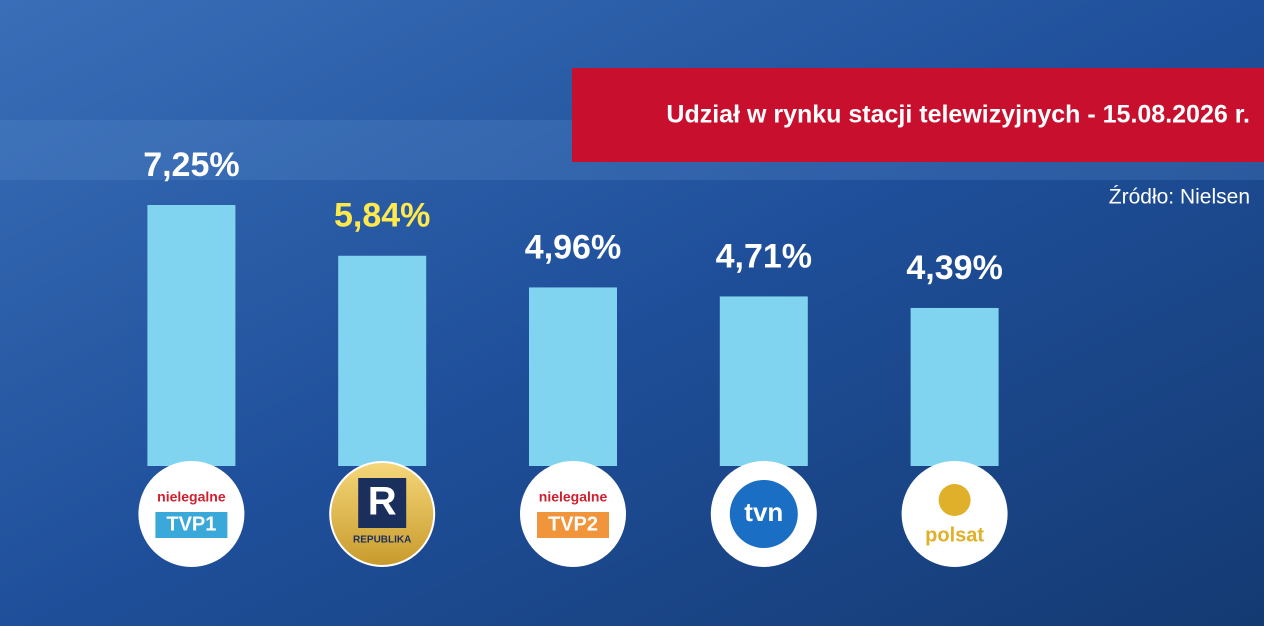  I want to click on title-box, so click(918, 115).